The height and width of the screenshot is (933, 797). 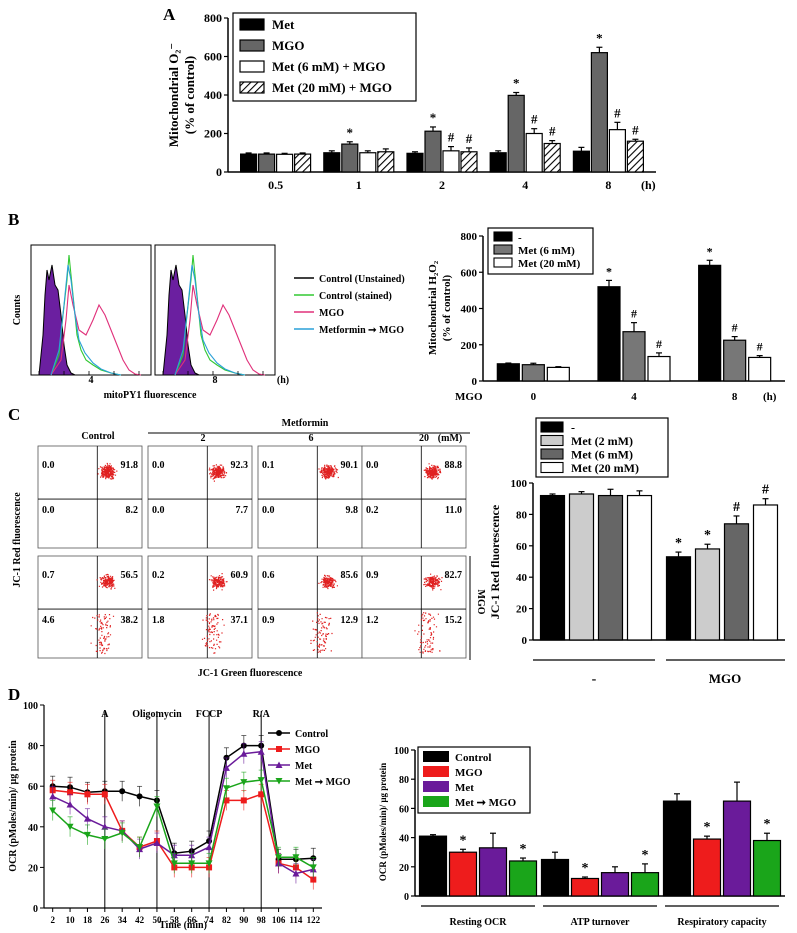 I want to click on x-tick-label: 66, so click(x=192, y=920).